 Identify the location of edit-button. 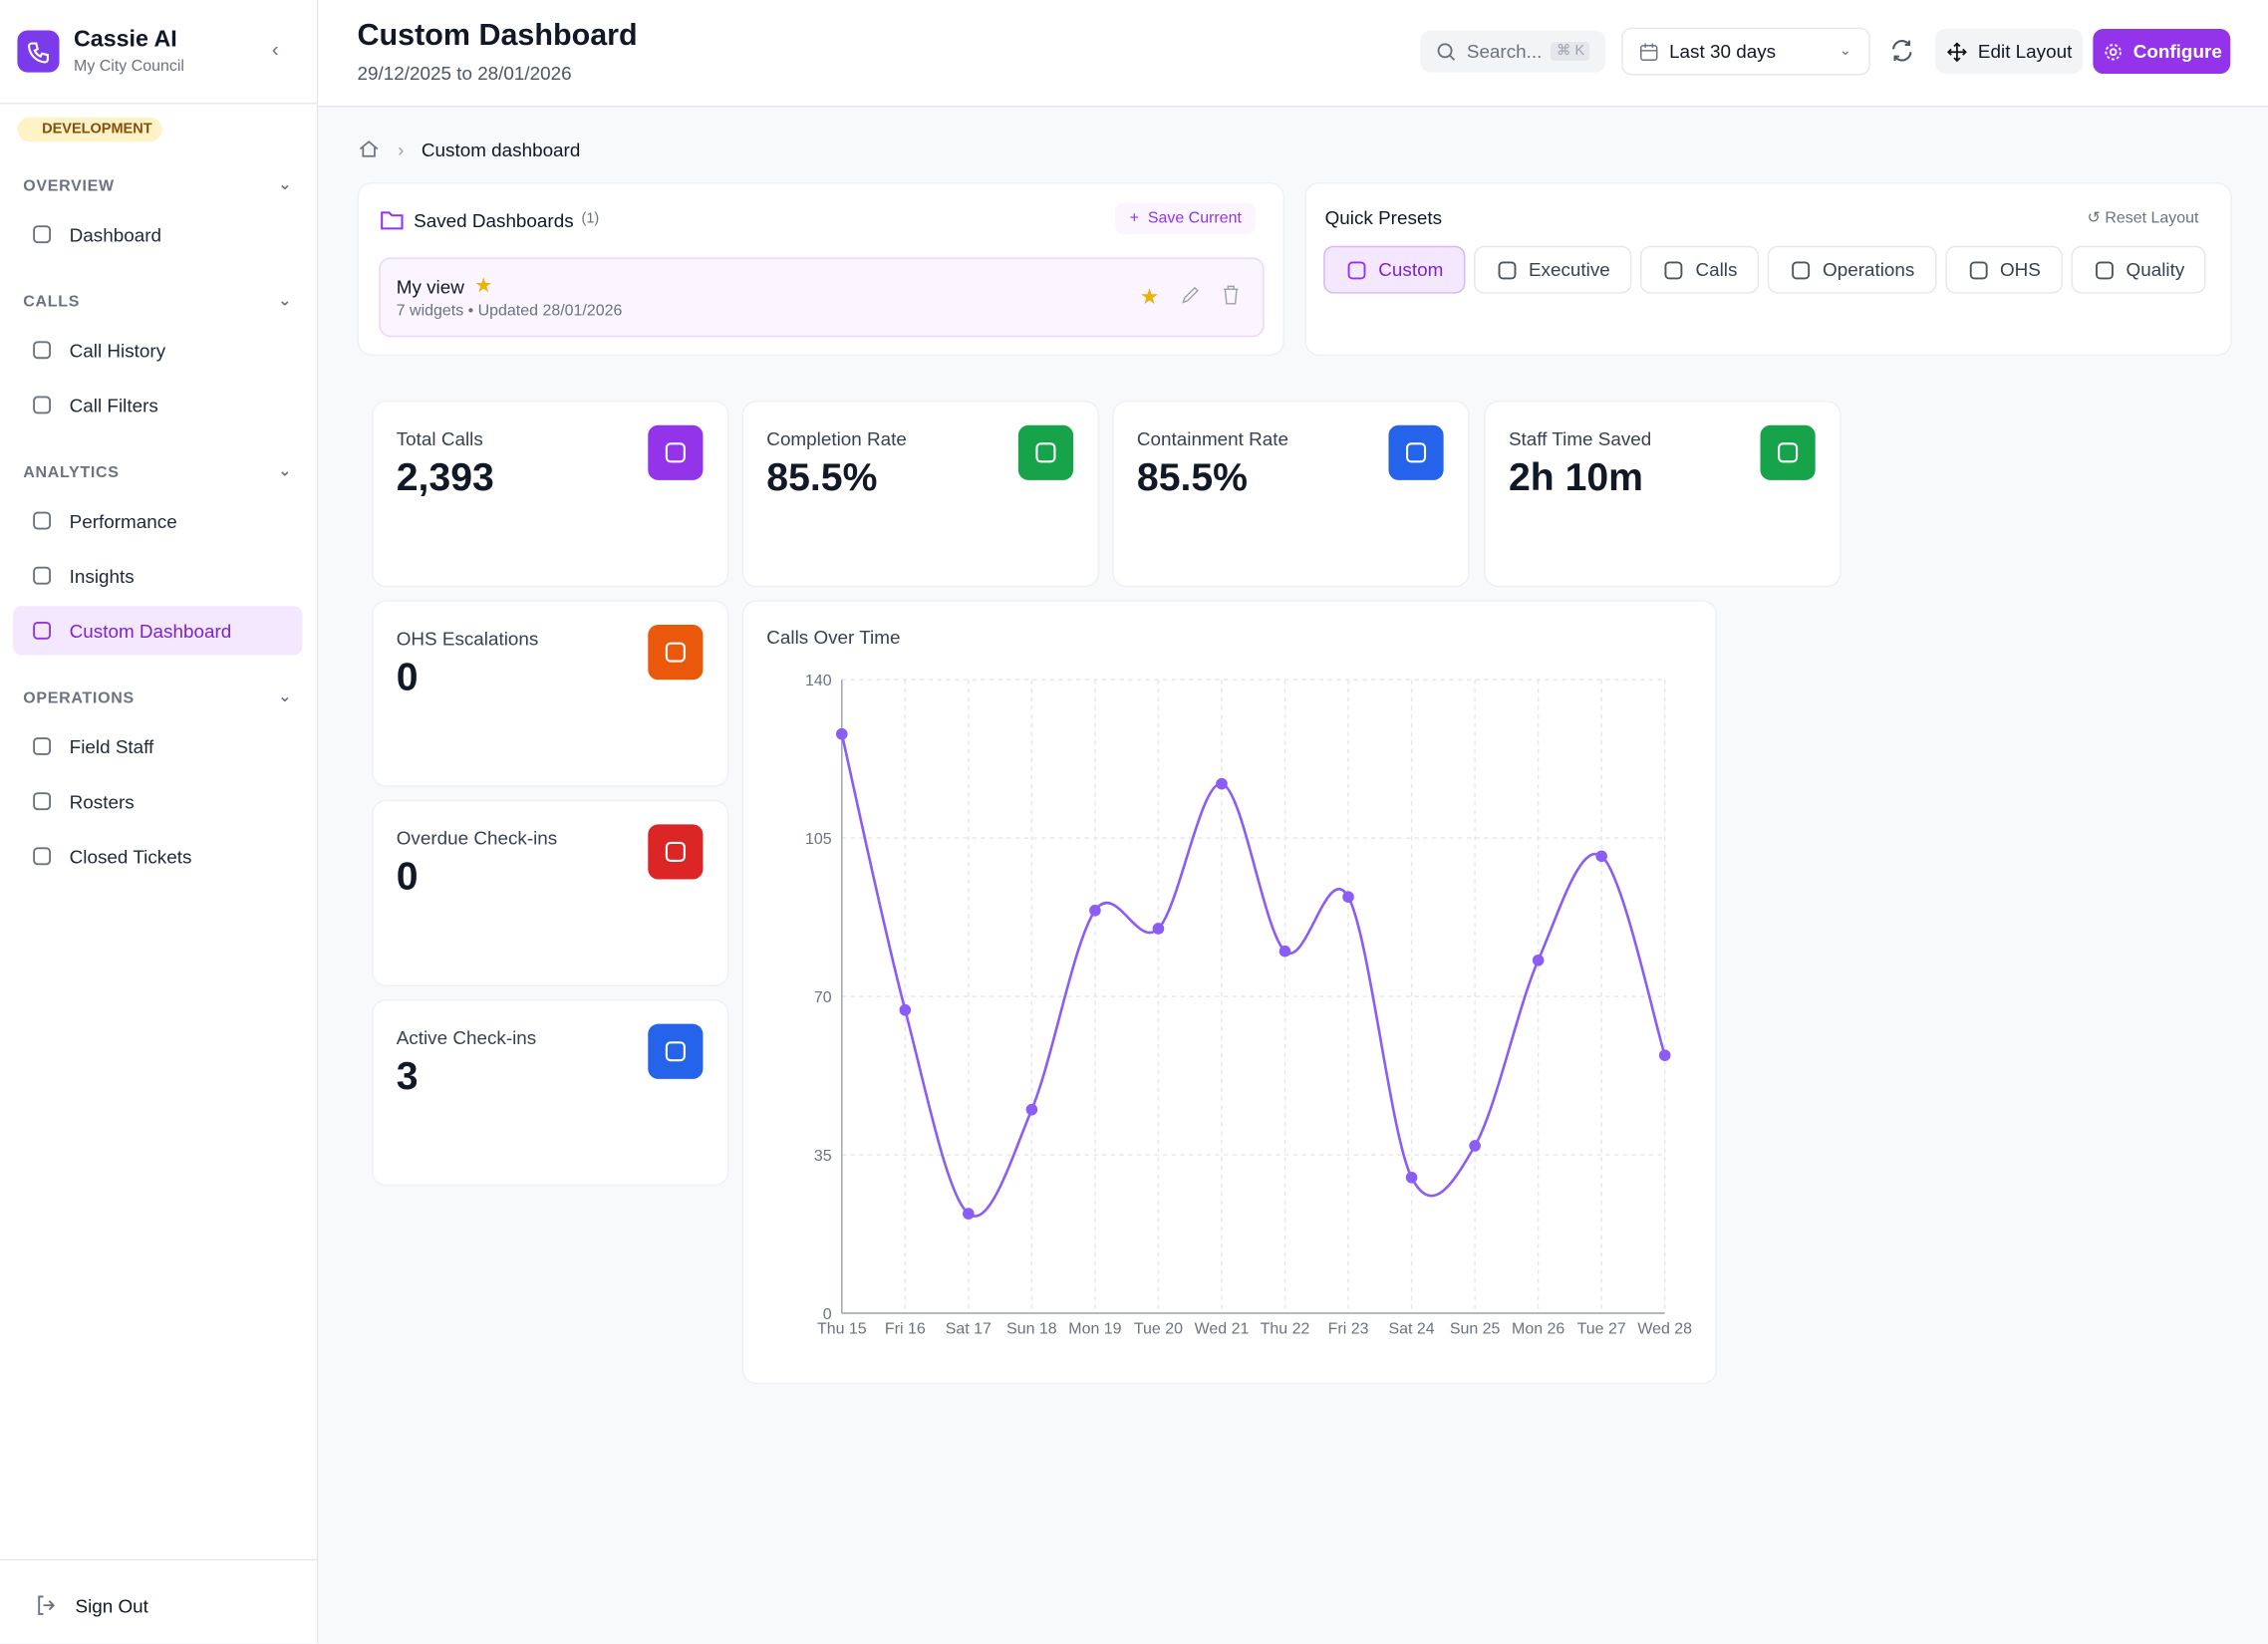
(1190, 295).